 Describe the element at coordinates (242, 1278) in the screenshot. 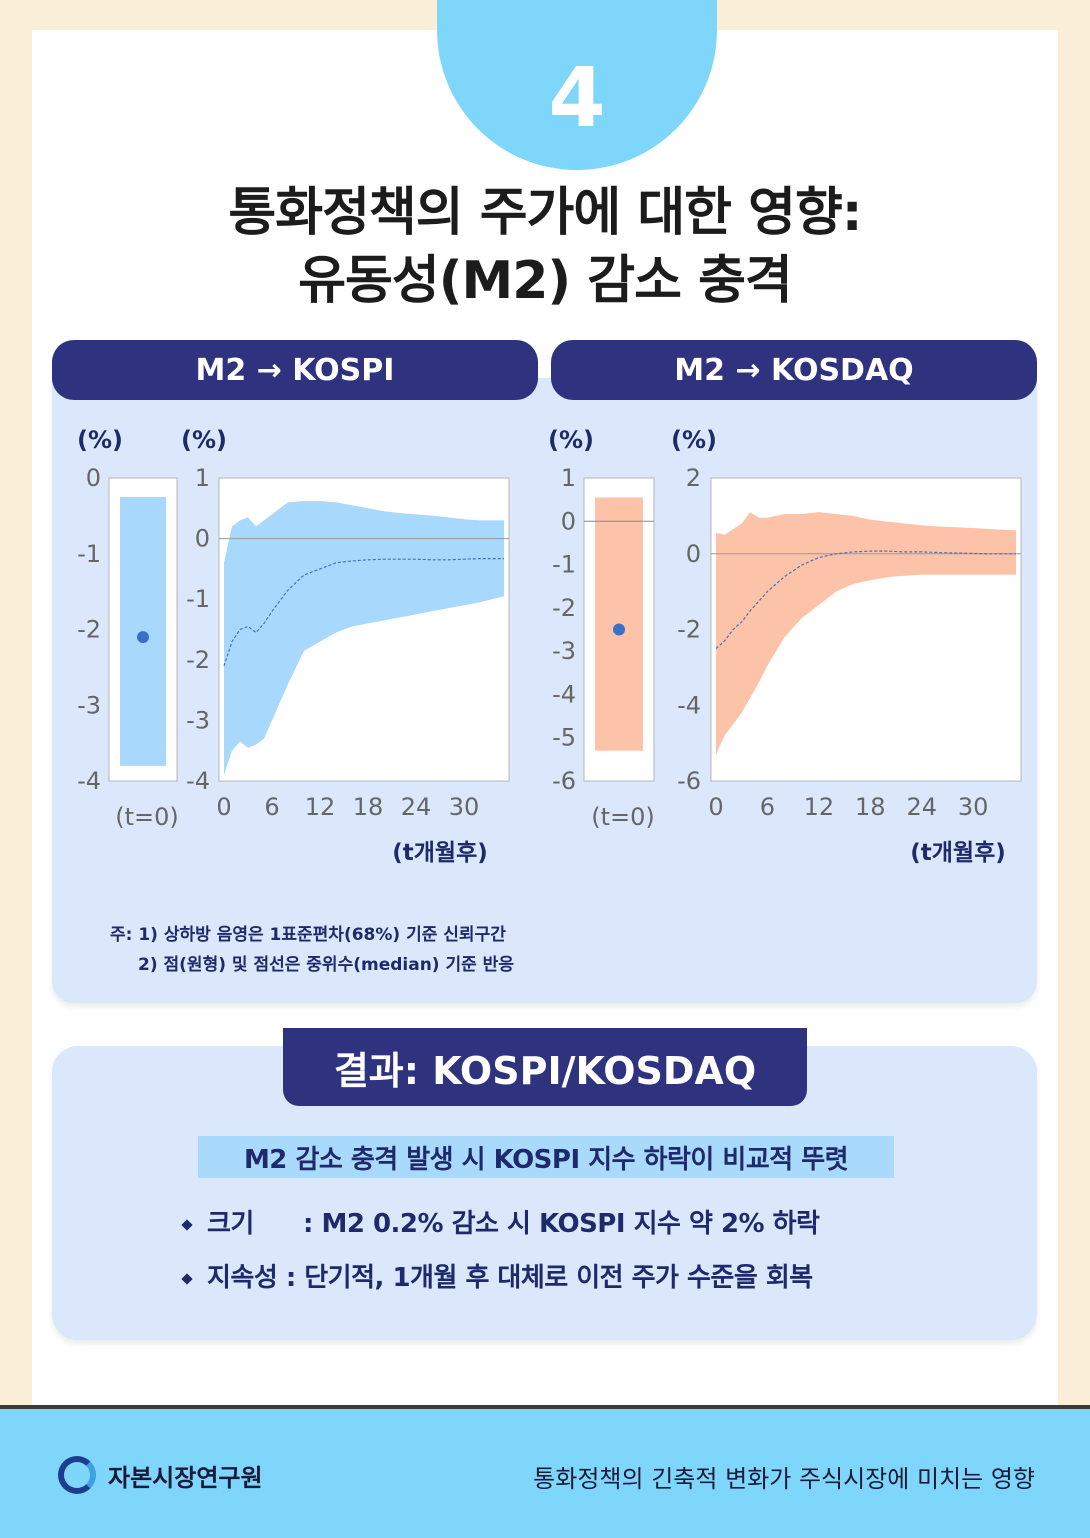

I see `bullet-label: 지속성` at that location.